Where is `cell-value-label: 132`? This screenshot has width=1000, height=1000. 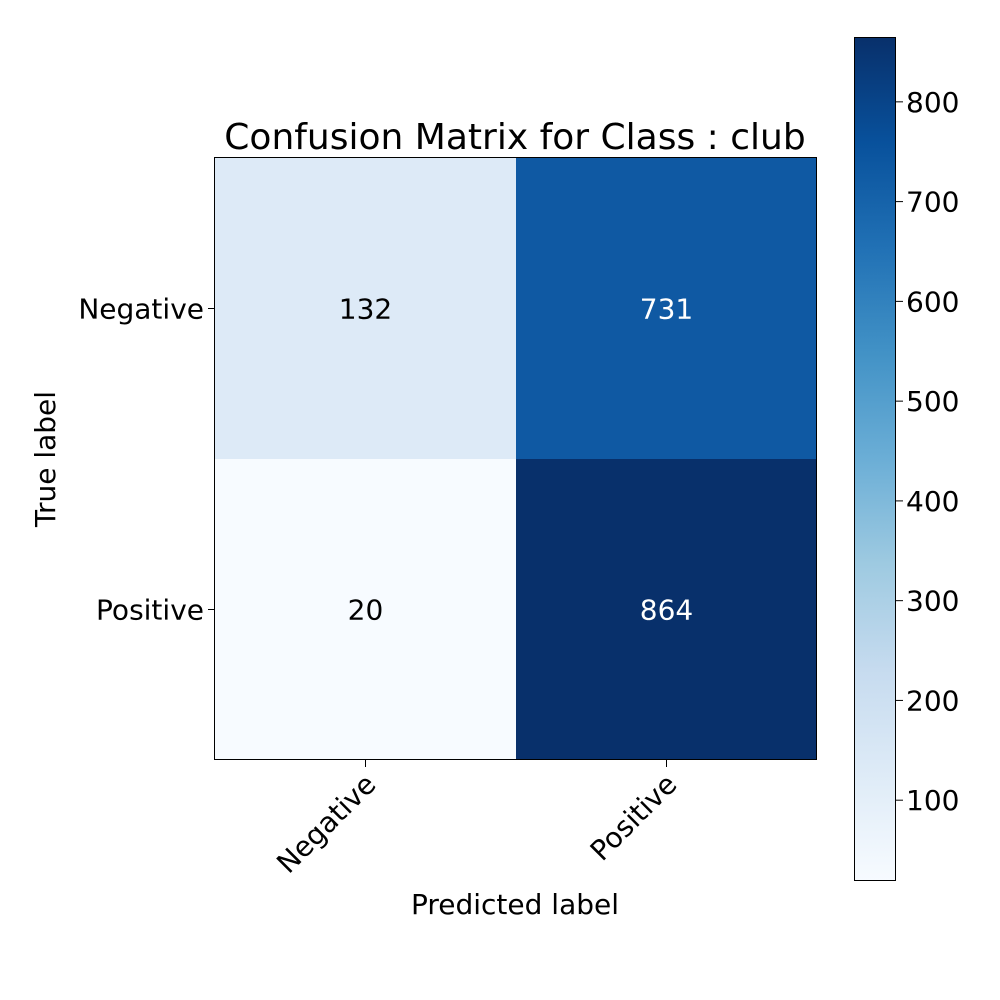
cell-value-label: 132 is located at coordinates (365, 309).